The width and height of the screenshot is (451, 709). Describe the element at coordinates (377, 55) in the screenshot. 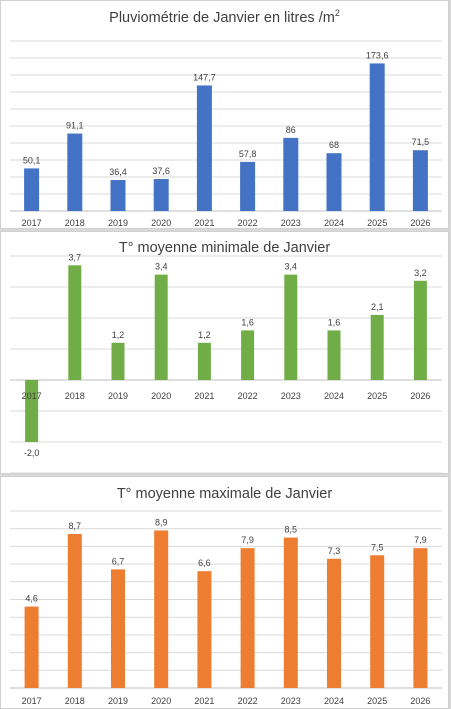

I see `data-label: 173,6` at that location.